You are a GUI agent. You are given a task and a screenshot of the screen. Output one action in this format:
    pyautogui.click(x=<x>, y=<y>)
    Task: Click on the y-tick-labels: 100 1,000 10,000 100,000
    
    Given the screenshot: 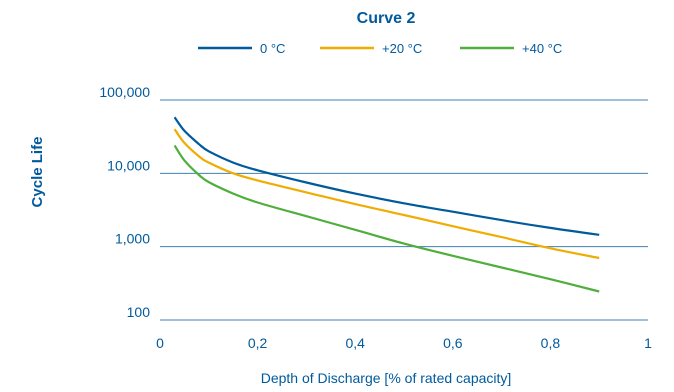 What is the action you would take?
    pyautogui.click(x=124, y=202)
    